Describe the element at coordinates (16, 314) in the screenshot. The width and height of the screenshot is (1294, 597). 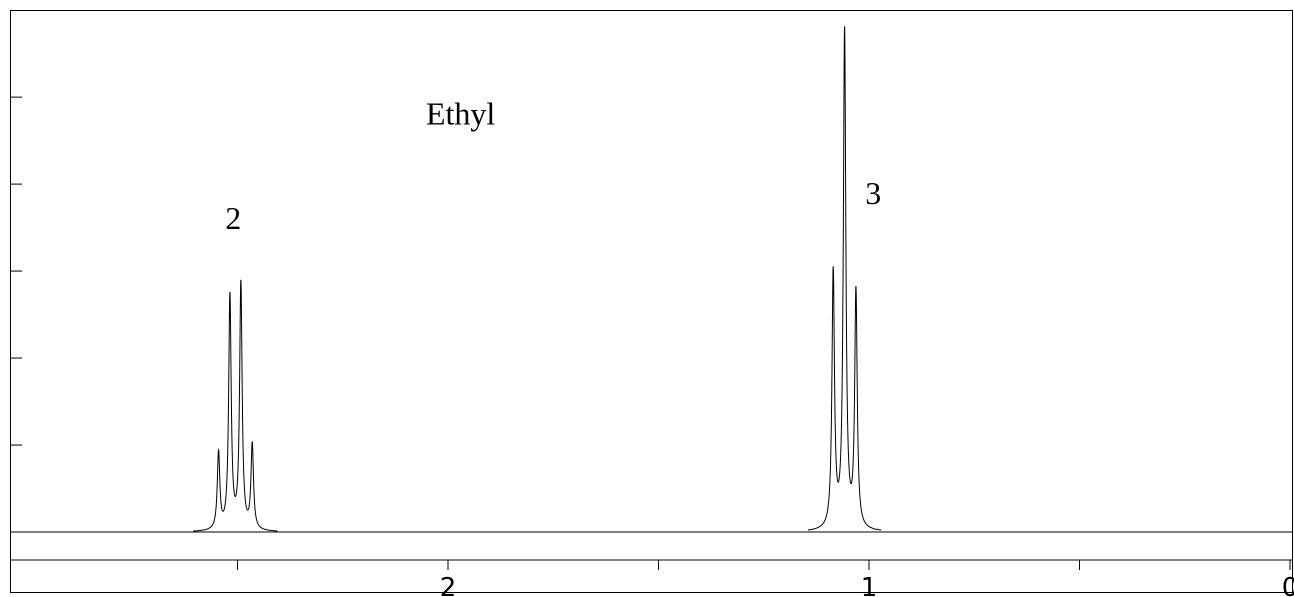
I see `y-axis-ticks` at that location.